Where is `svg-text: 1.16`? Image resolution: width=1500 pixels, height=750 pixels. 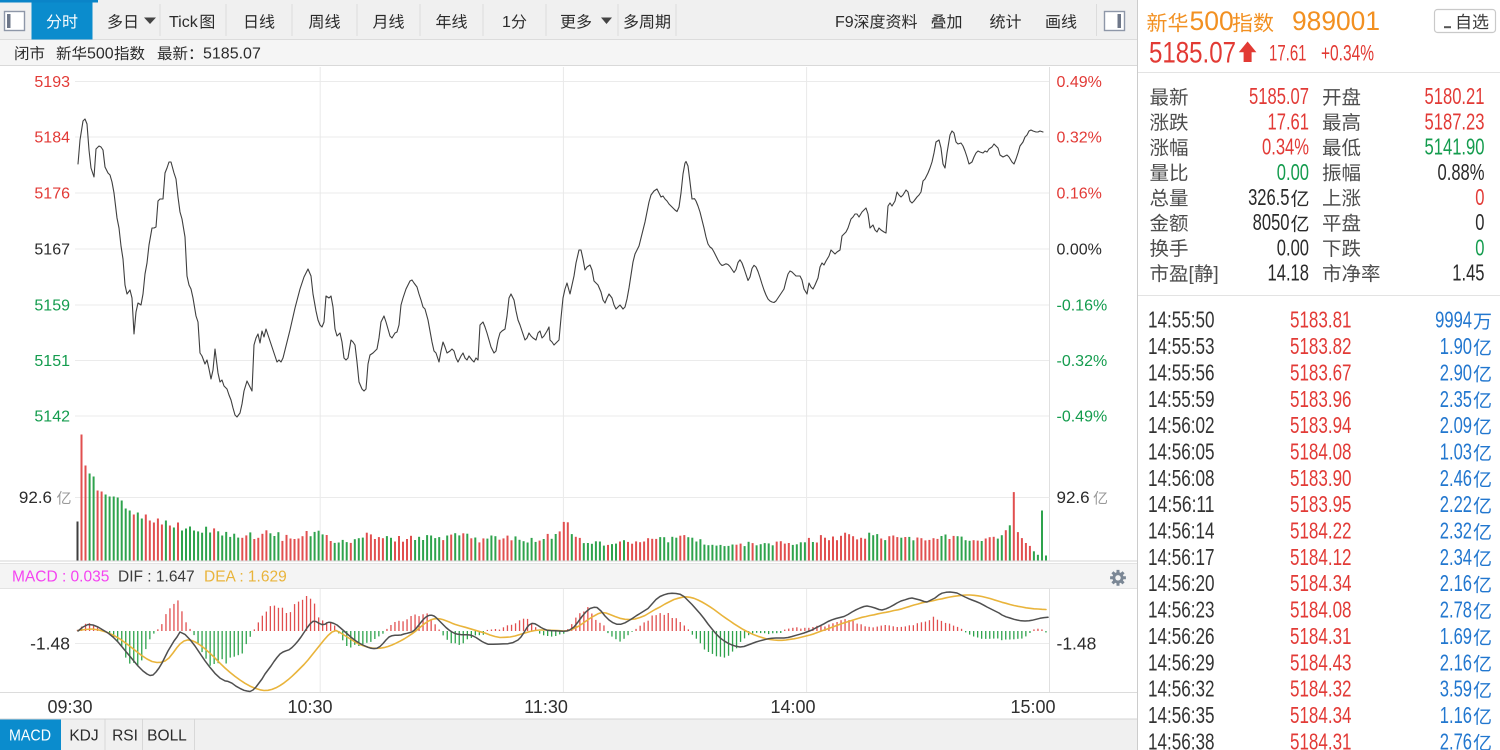 svg-text: 1.16 is located at coordinates (1456, 715).